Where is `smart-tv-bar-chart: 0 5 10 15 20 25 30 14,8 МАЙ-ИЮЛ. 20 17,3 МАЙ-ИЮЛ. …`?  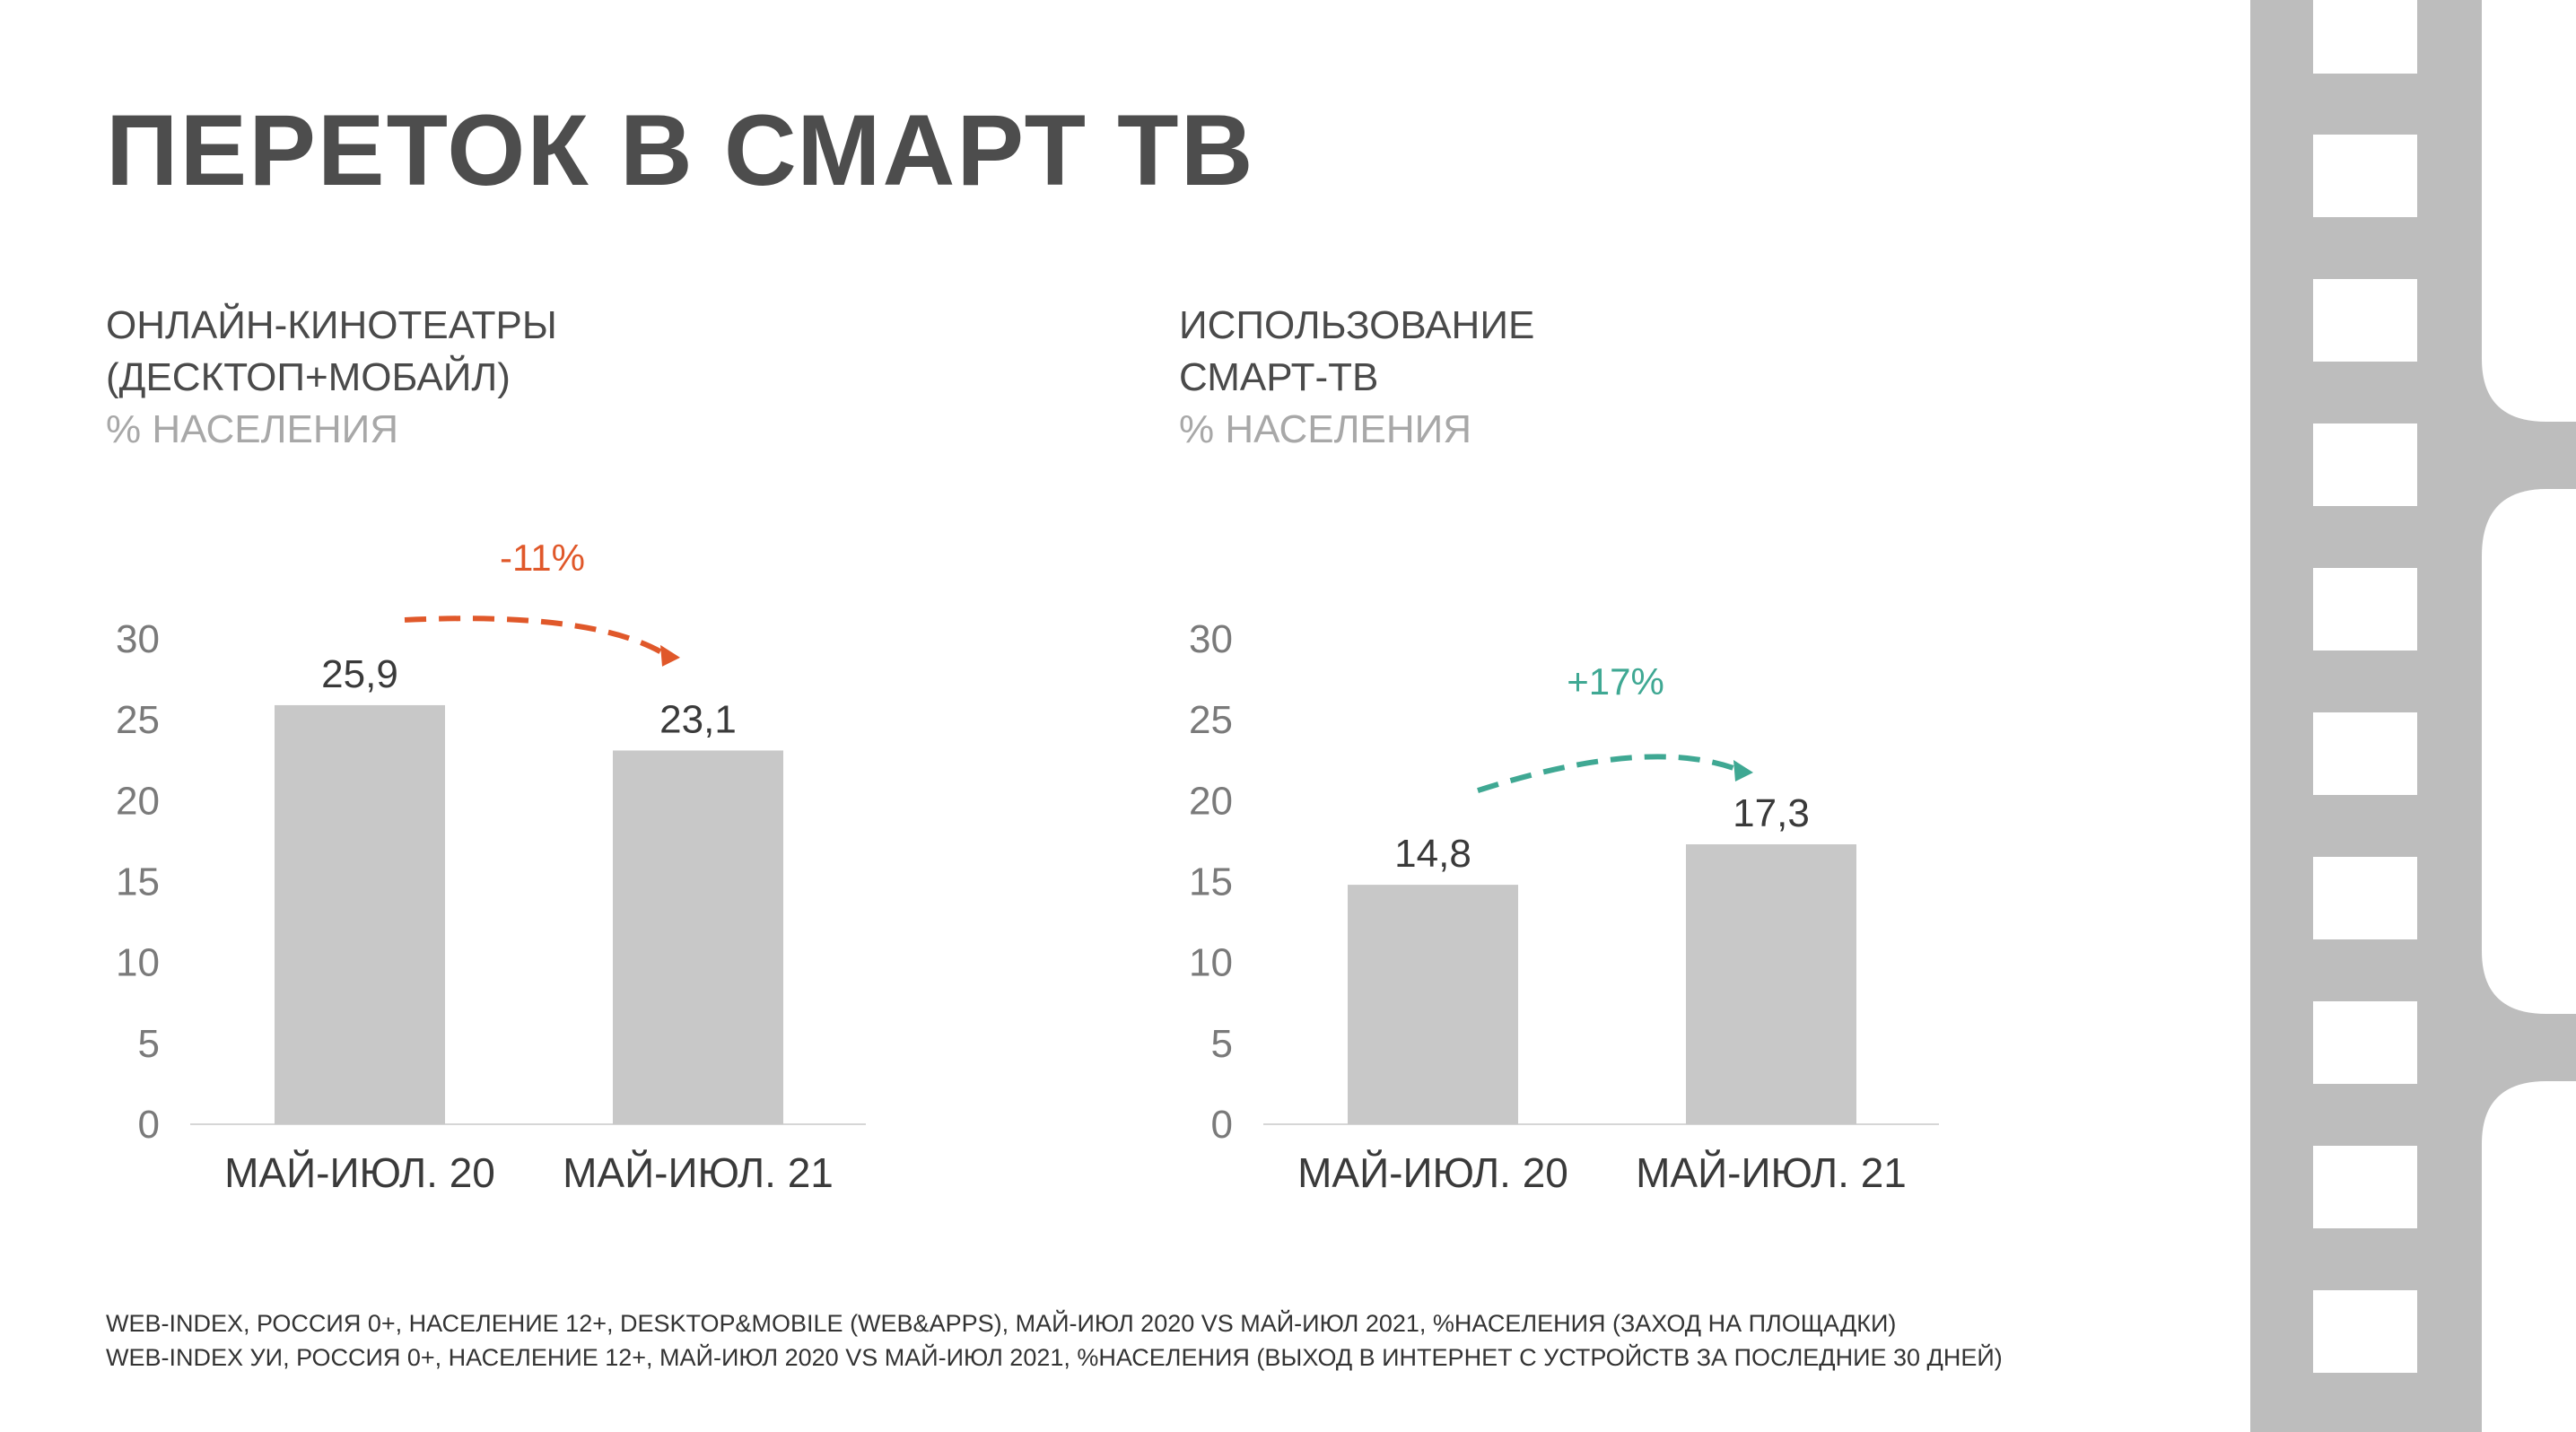 smart-tv-bar-chart: 0 5 10 15 20 25 30 14,8 МАЙ-ИЮЛ. 20 17,3 МАЙ-ИЮЛ. … is located at coordinates (1564, 906).